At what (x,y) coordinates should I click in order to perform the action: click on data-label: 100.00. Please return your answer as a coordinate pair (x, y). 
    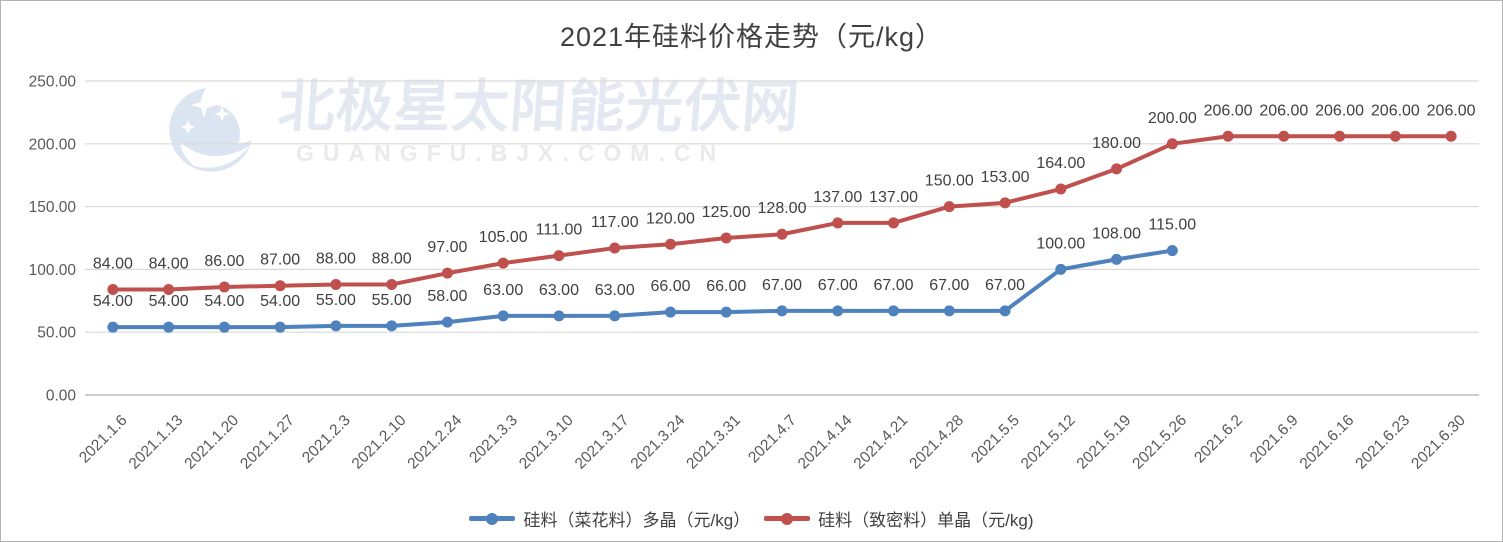
    Looking at the image, I should click on (1060, 243).